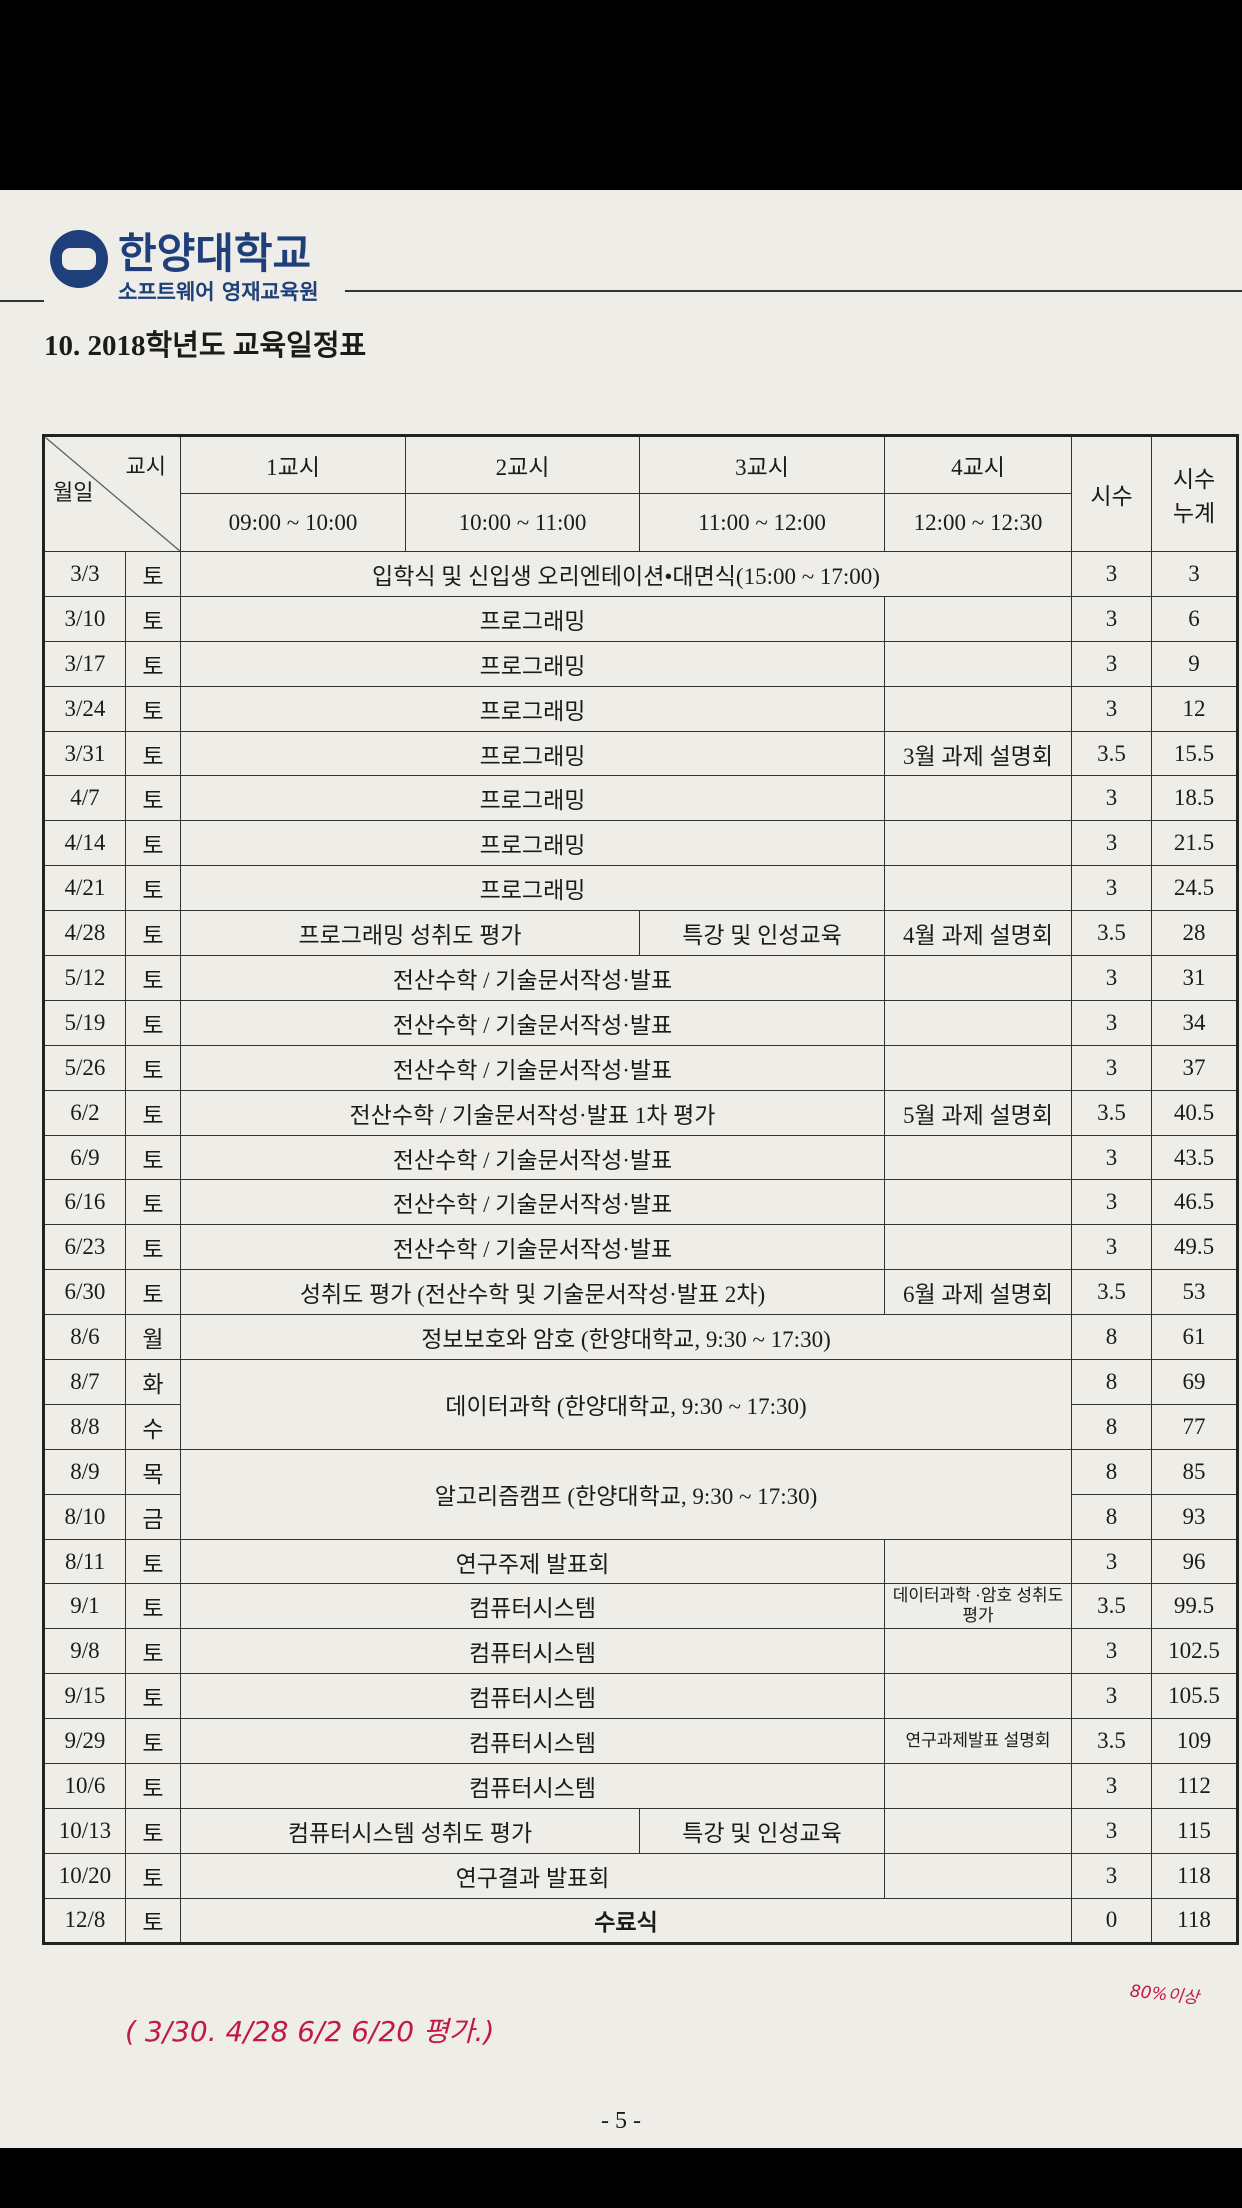 The image size is (1242, 2208). Describe the element at coordinates (1194, 493) in the screenshot. I see `cumulative-header: 시수 누계` at that location.